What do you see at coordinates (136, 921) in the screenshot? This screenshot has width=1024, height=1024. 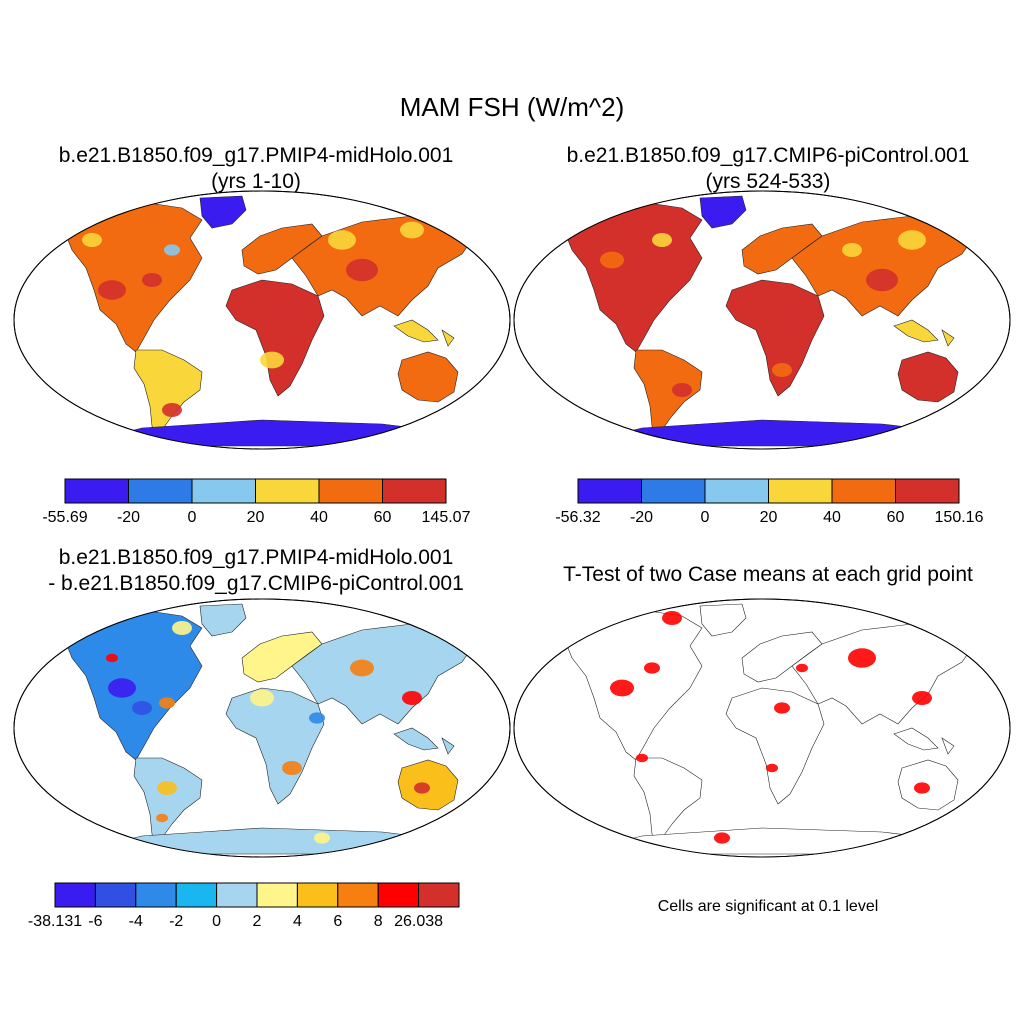 I see `colorbar-label: -4` at bounding box center [136, 921].